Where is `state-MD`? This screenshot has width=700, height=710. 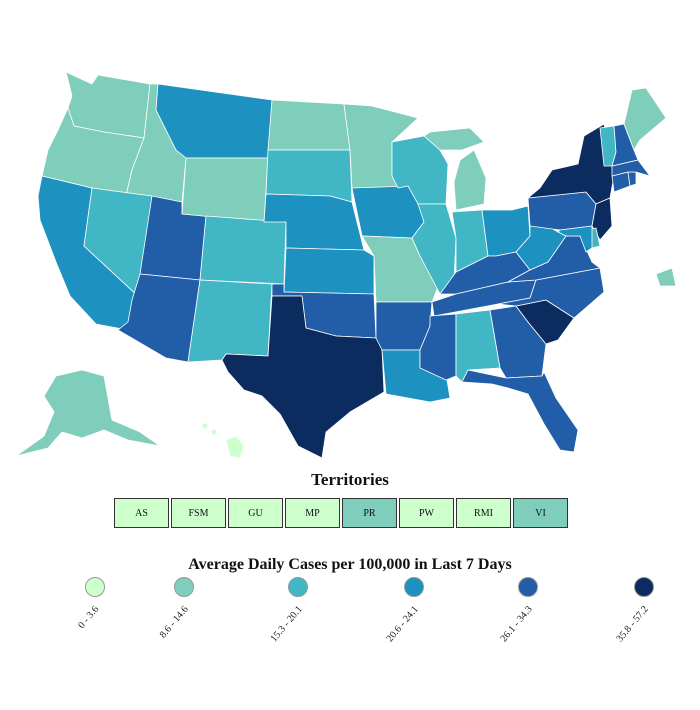
state-MD is located at coordinates (575, 239).